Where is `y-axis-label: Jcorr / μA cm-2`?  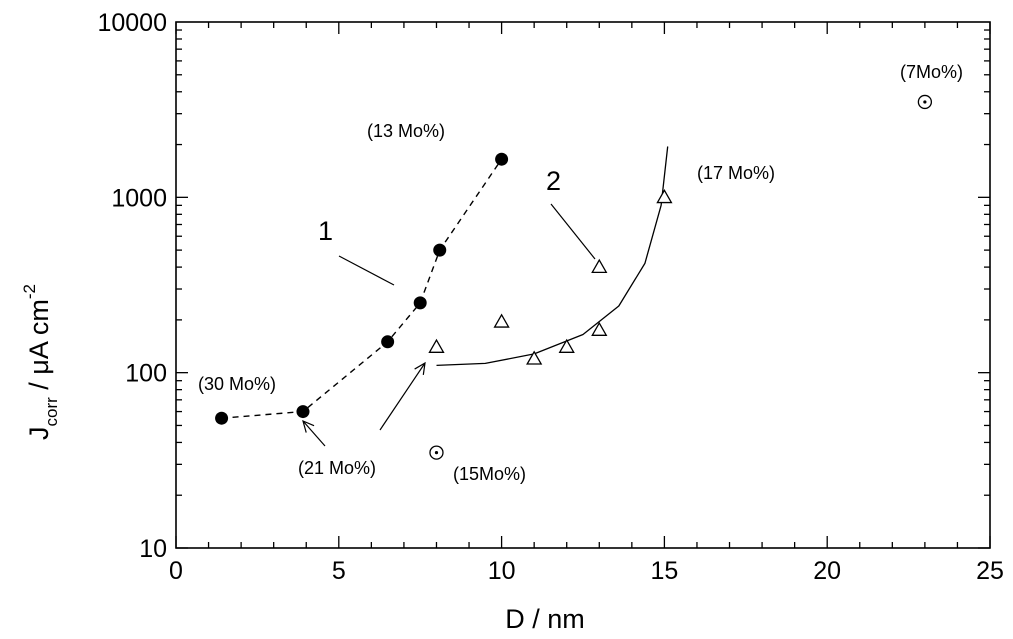
y-axis-label: Jcorr / μA cm-2 is located at coordinates (40, 362).